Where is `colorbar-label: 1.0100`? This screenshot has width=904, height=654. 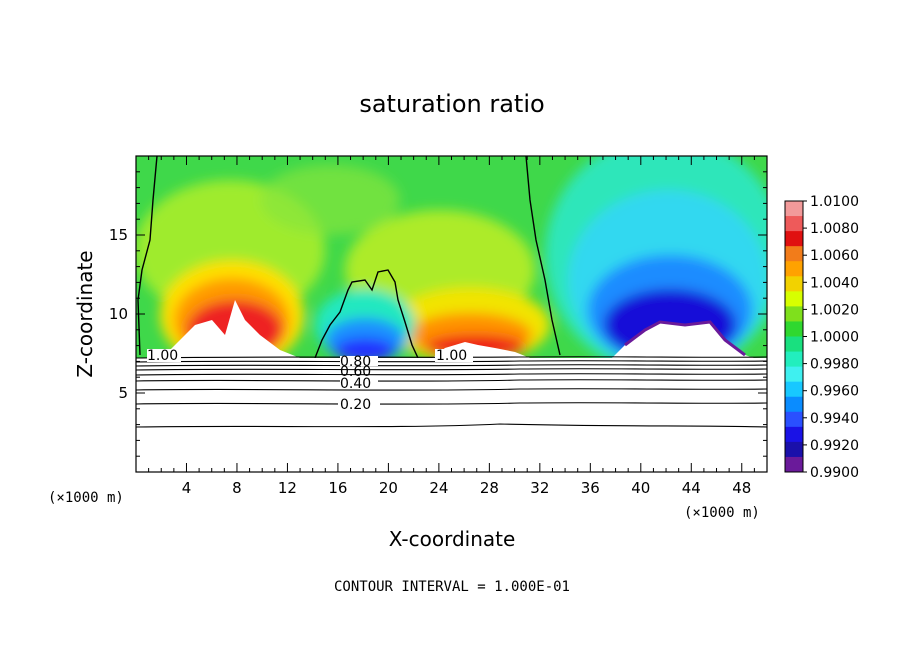 colorbar-label: 1.0100 is located at coordinates (834, 202).